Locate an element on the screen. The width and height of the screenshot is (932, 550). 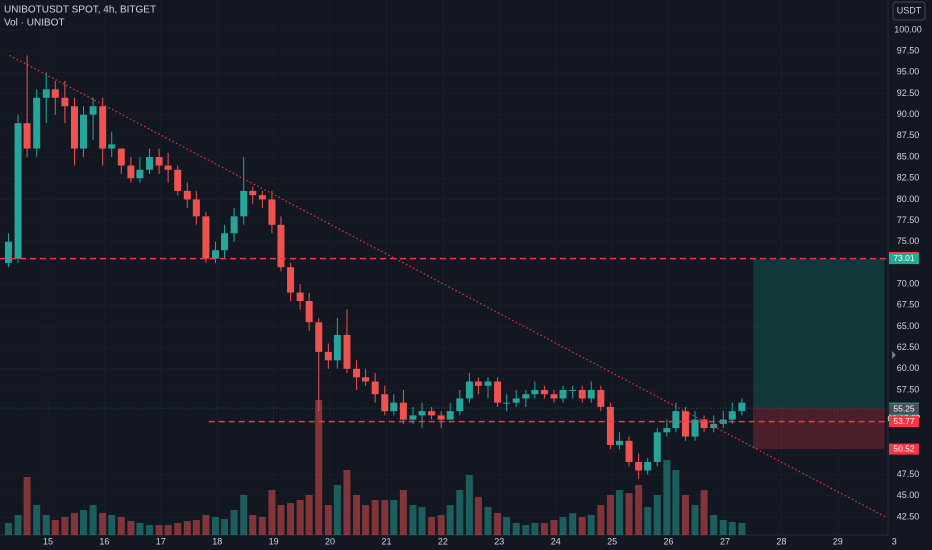
price-tag is located at coordinates (904, 259).